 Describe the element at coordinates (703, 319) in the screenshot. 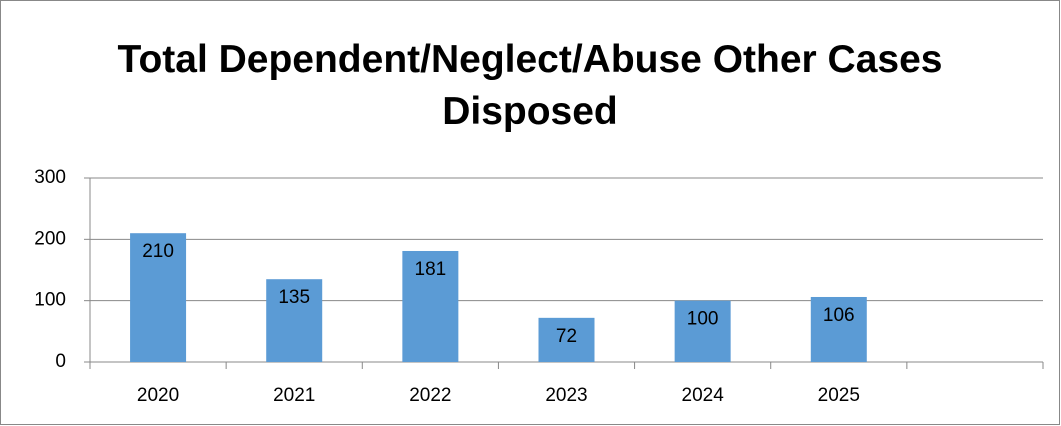

I see `data-label: 100` at that location.